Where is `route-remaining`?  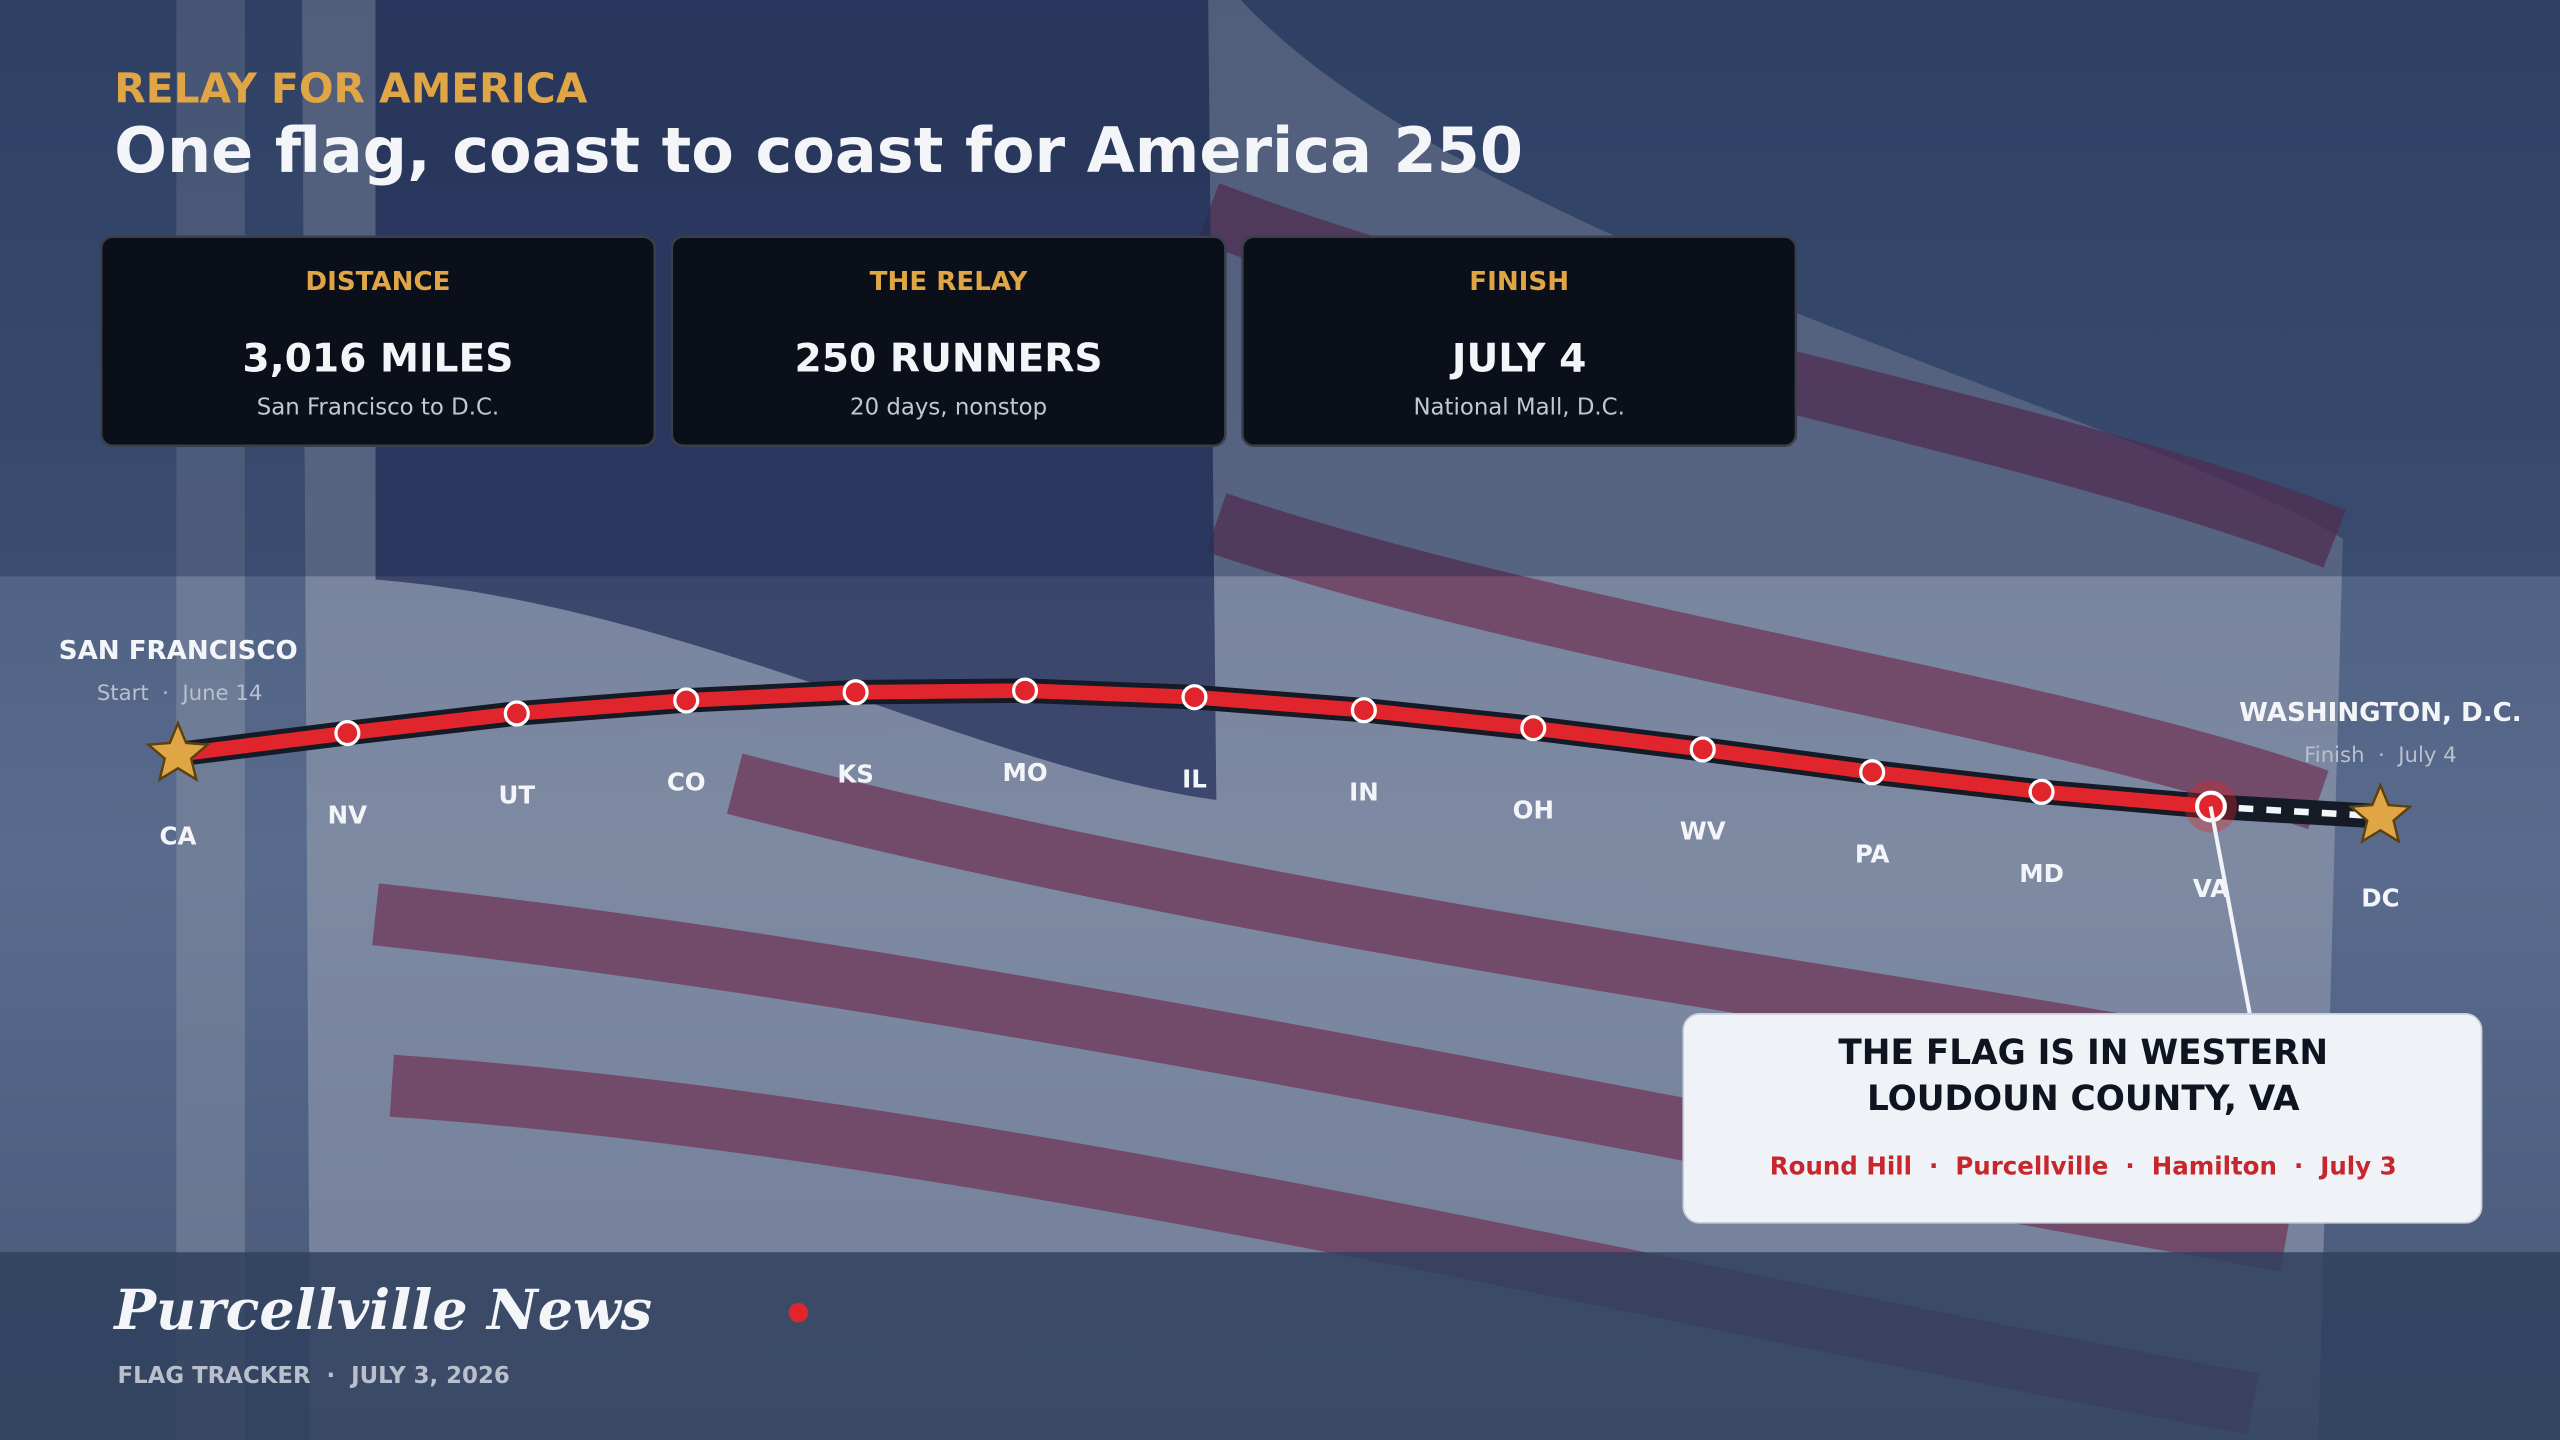 route-remaining is located at coordinates (2295, 811).